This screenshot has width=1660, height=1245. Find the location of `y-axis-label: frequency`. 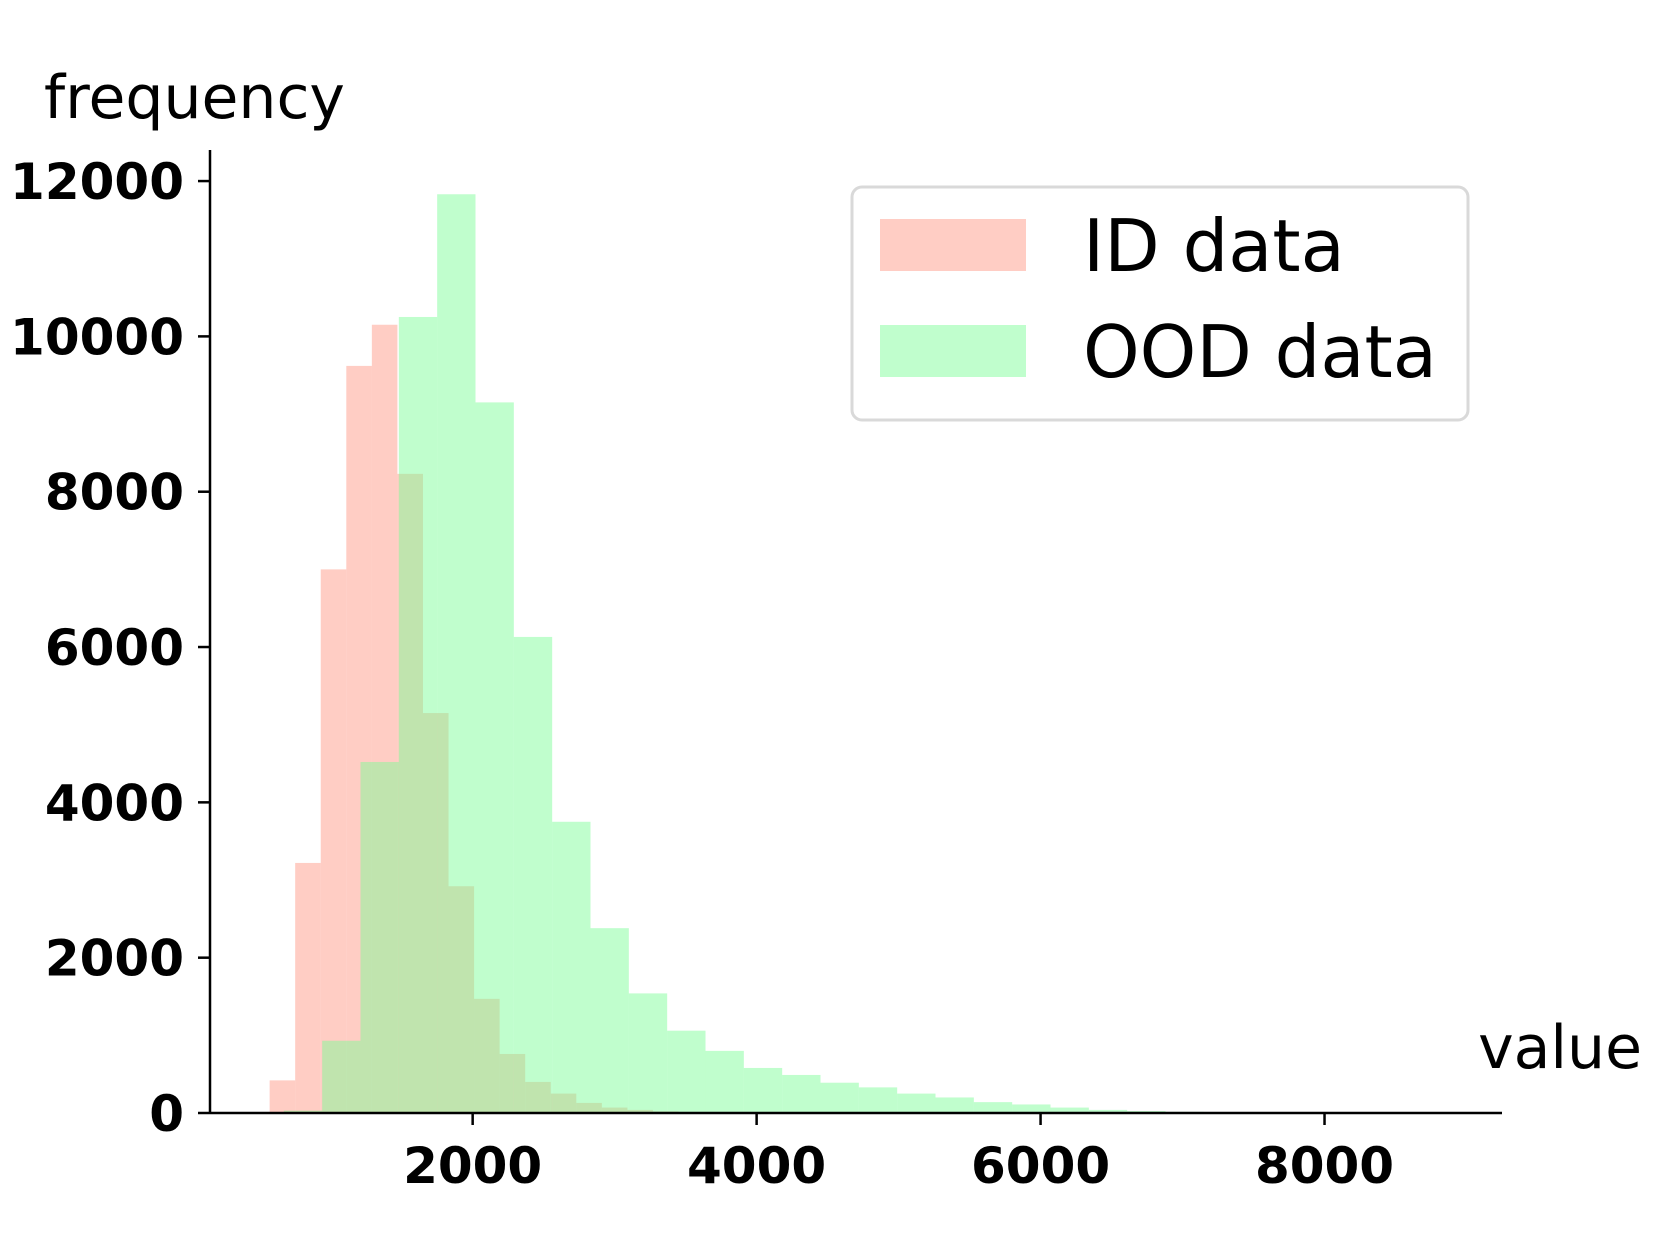

y-axis-label: frequency is located at coordinates (194, 98).